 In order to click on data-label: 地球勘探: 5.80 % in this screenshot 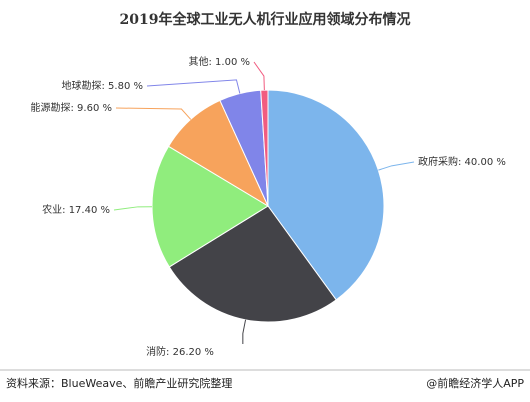, I will do `click(103, 85)`.